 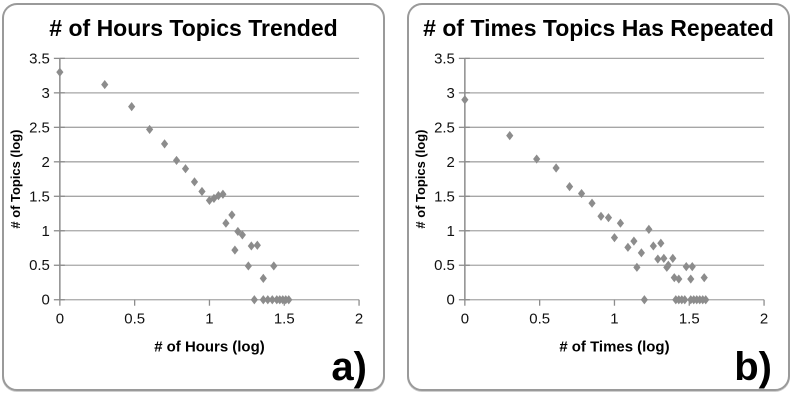 What do you see at coordinates (349, 367) in the screenshot?
I see `panel-letter-a: a)` at bounding box center [349, 367].